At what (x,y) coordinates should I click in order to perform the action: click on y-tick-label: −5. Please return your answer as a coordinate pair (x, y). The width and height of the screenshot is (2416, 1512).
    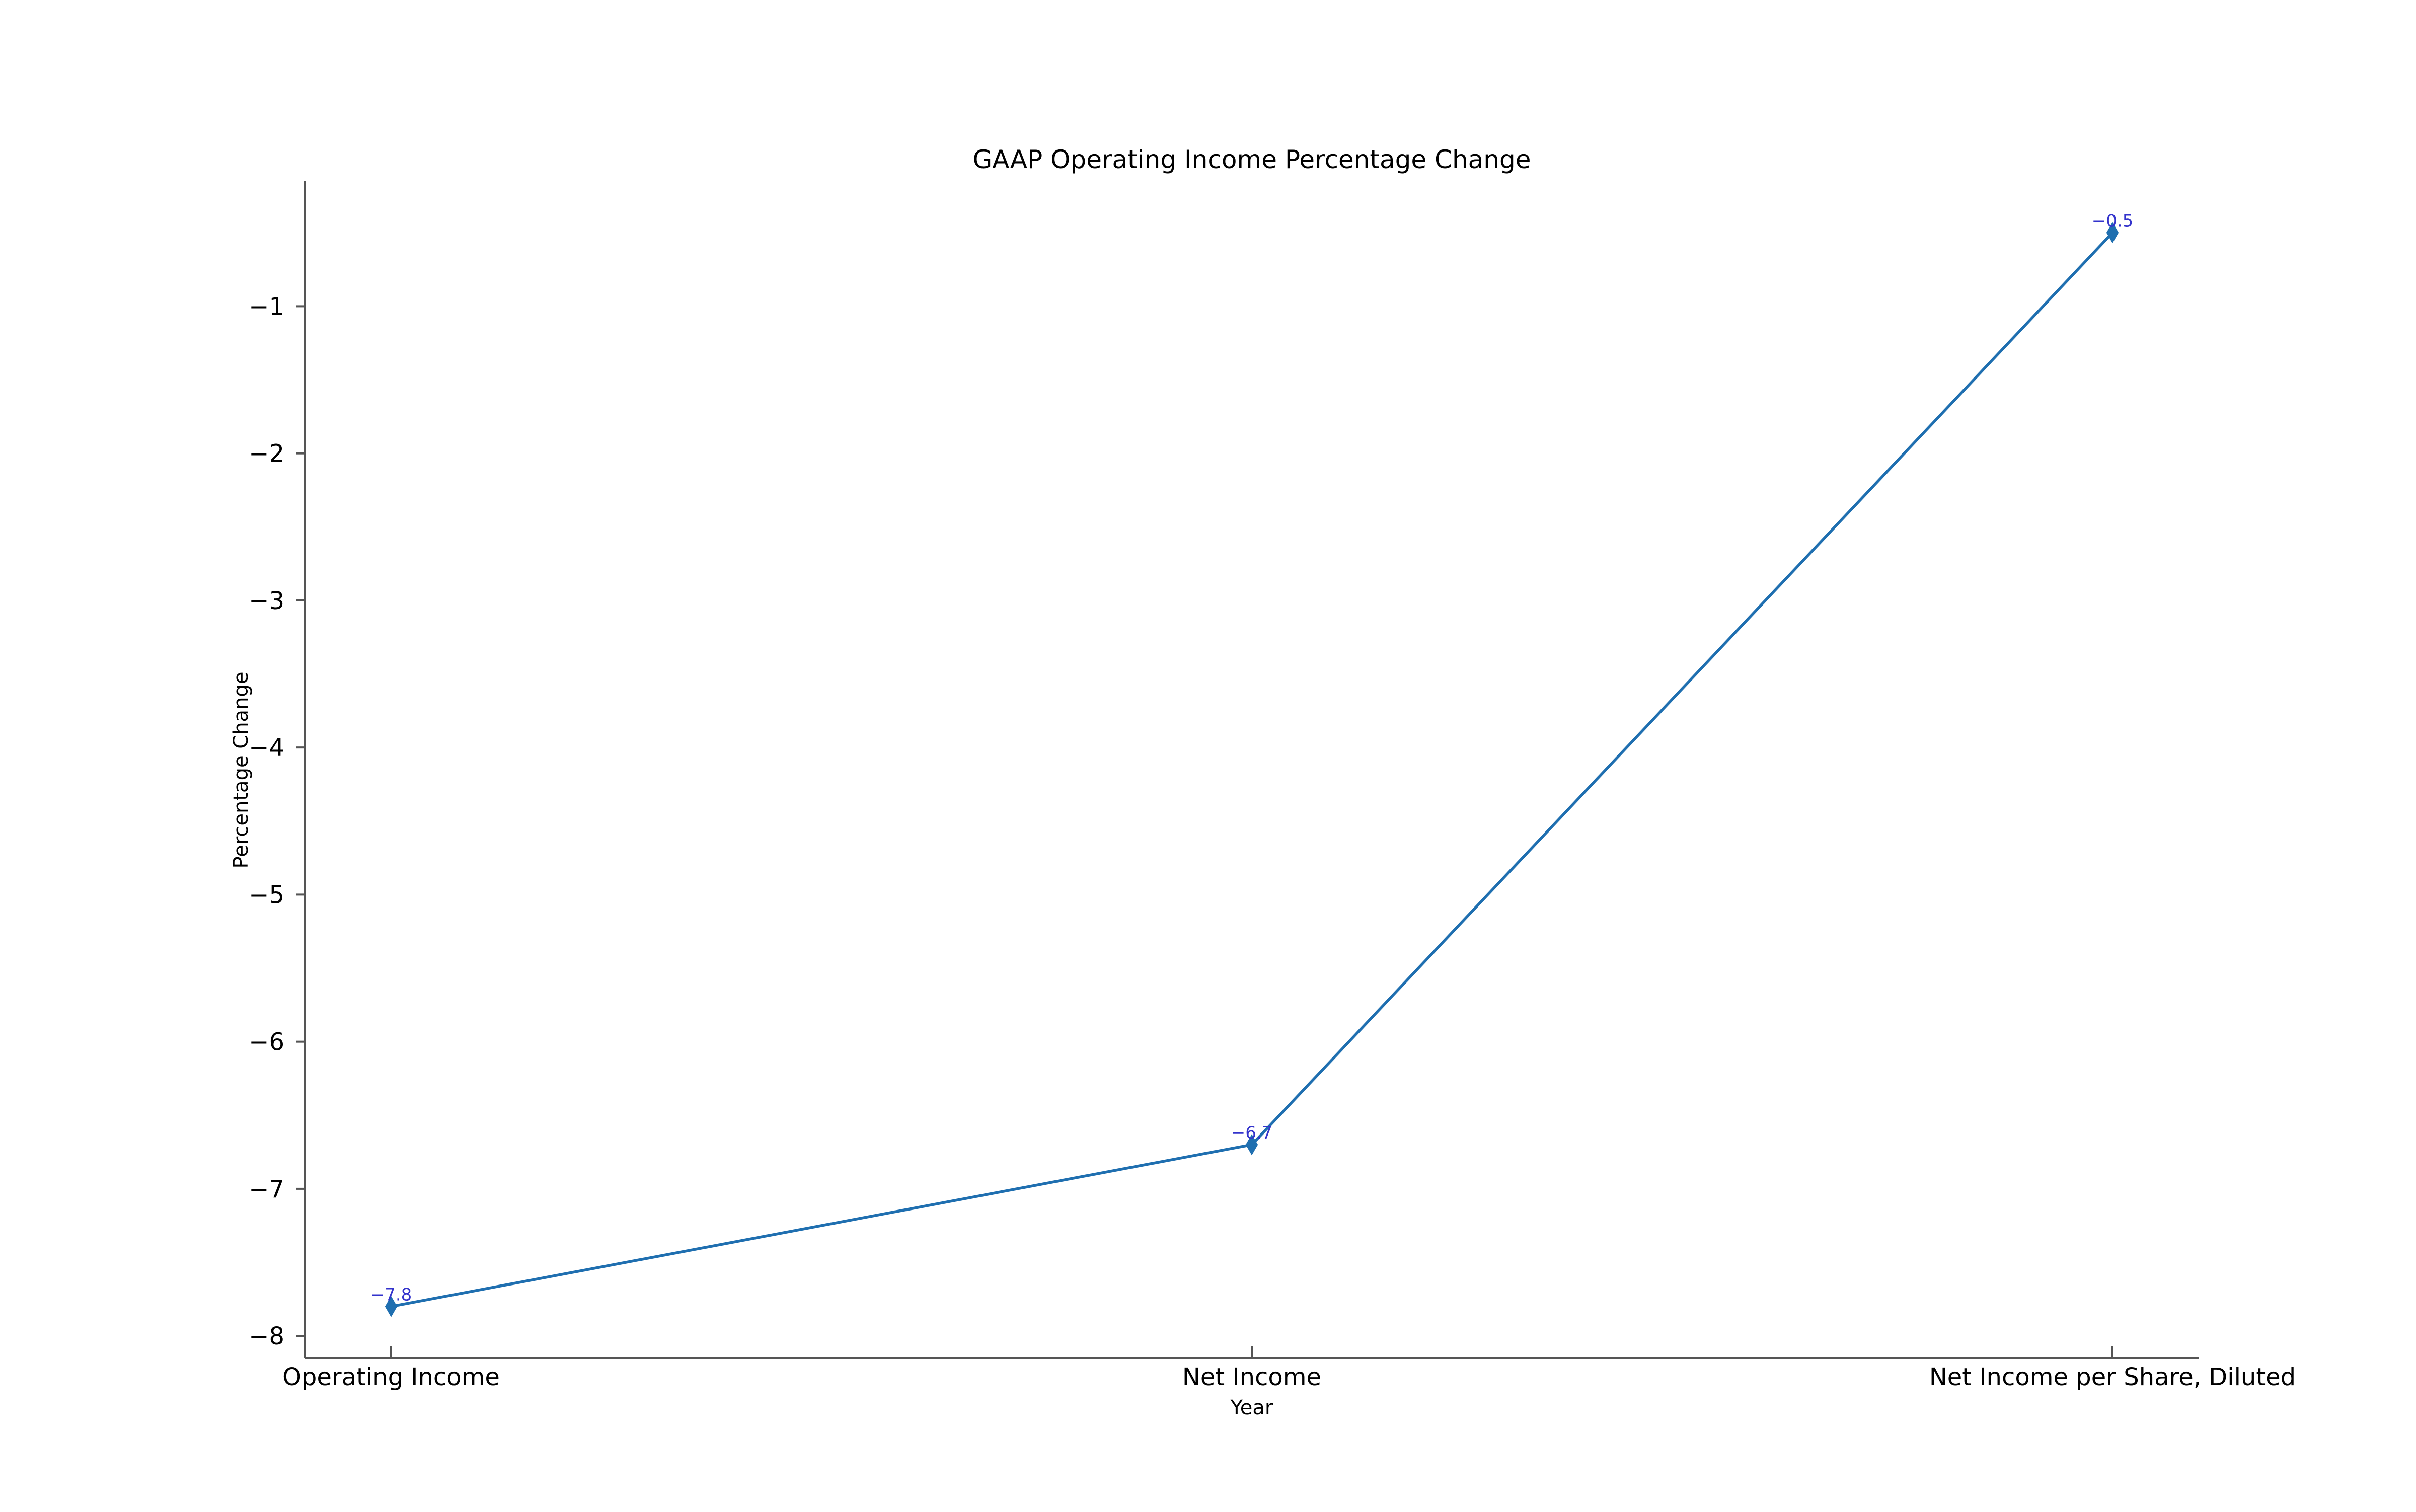
    Looking at the image, I should click on (266, 895).